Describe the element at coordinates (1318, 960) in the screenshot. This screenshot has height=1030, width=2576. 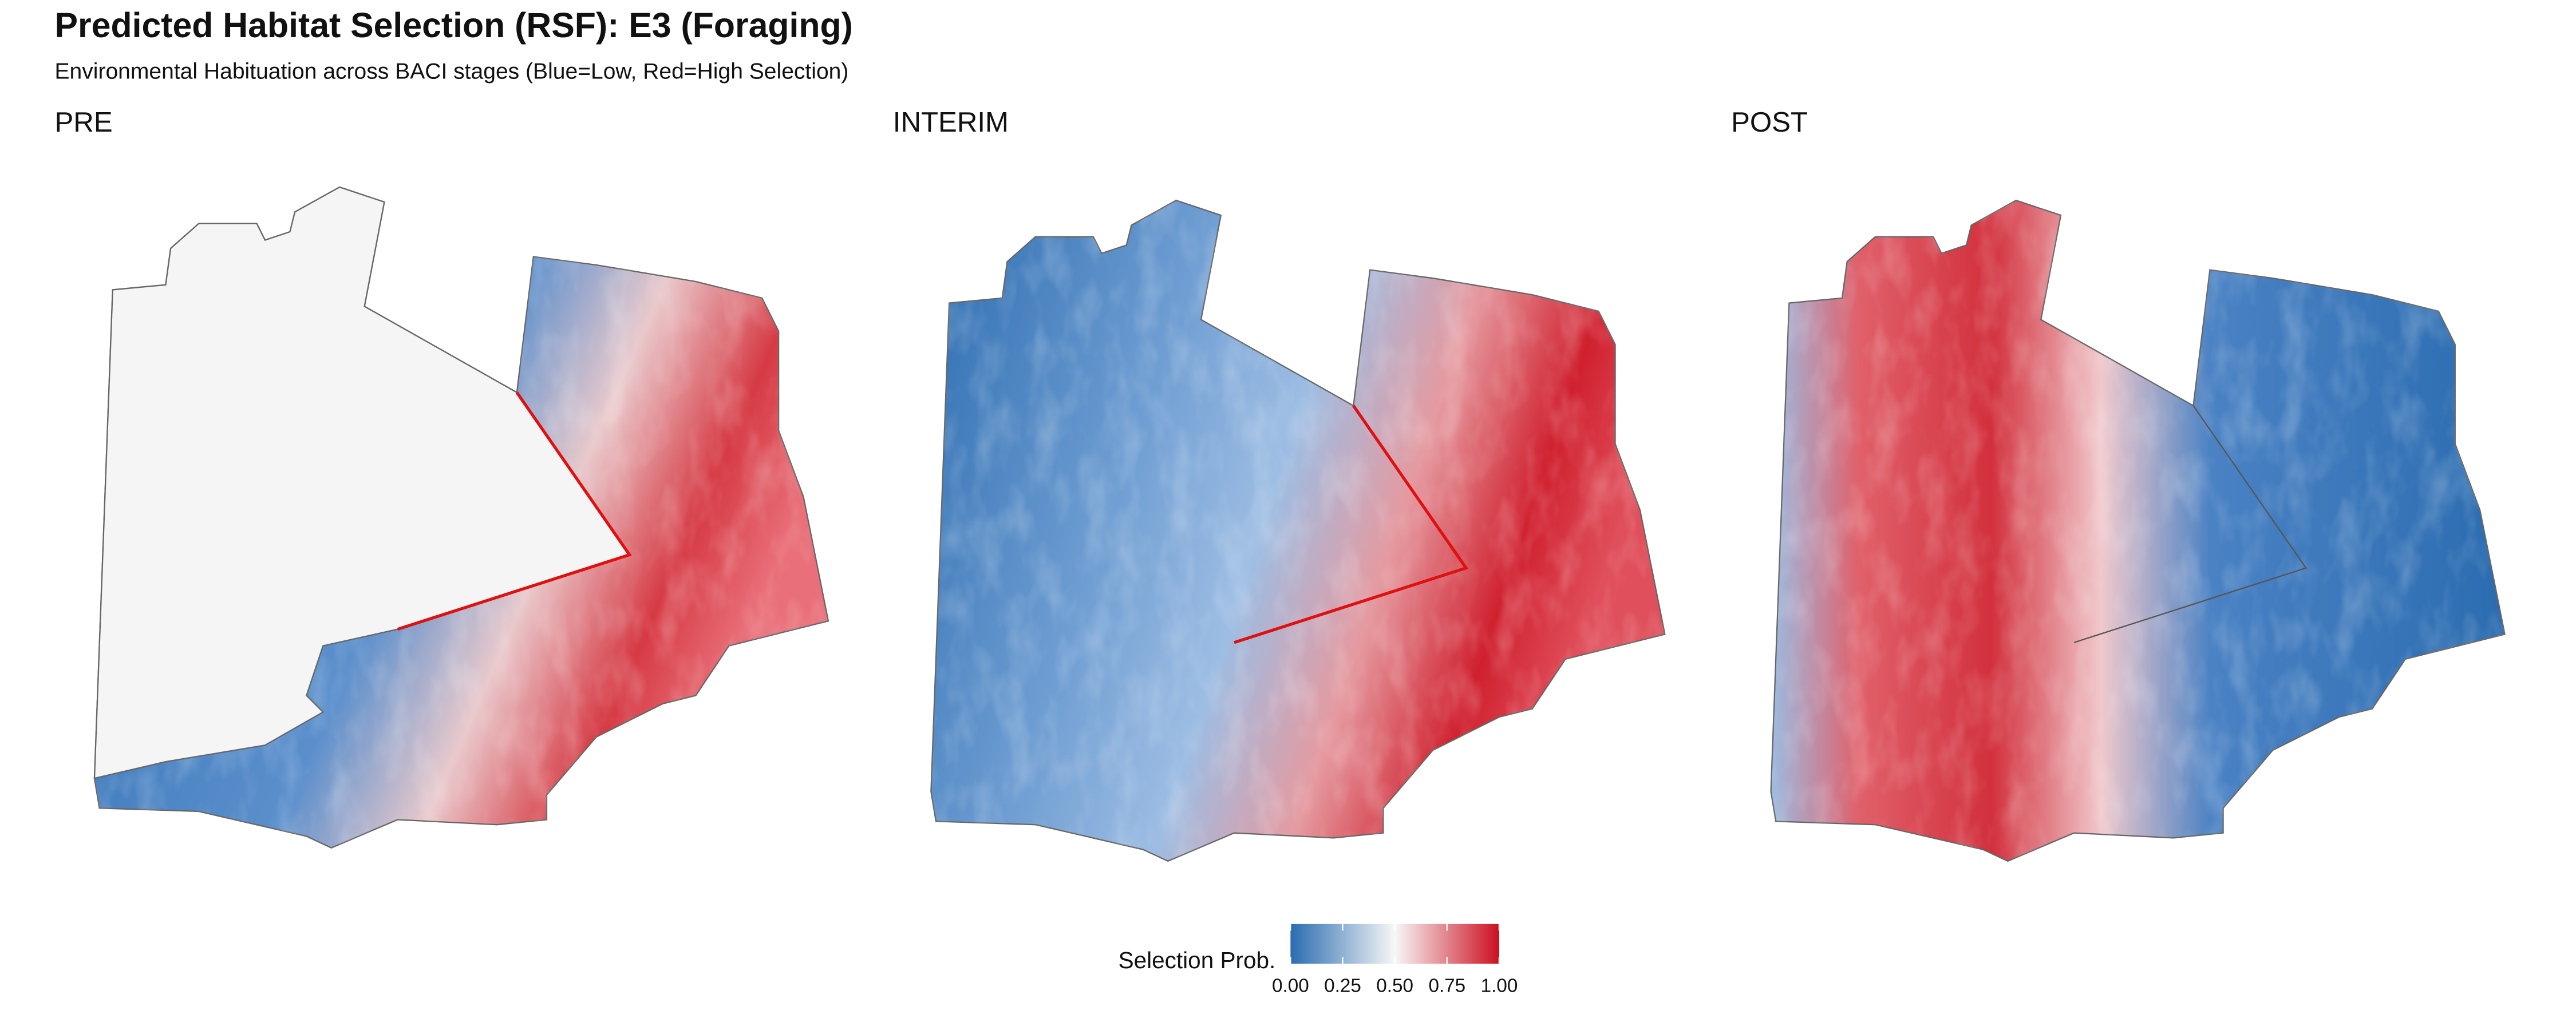
I see `legend: Selection Prob. 0.00 0.25 0.50 0.75 1.00` at that location.